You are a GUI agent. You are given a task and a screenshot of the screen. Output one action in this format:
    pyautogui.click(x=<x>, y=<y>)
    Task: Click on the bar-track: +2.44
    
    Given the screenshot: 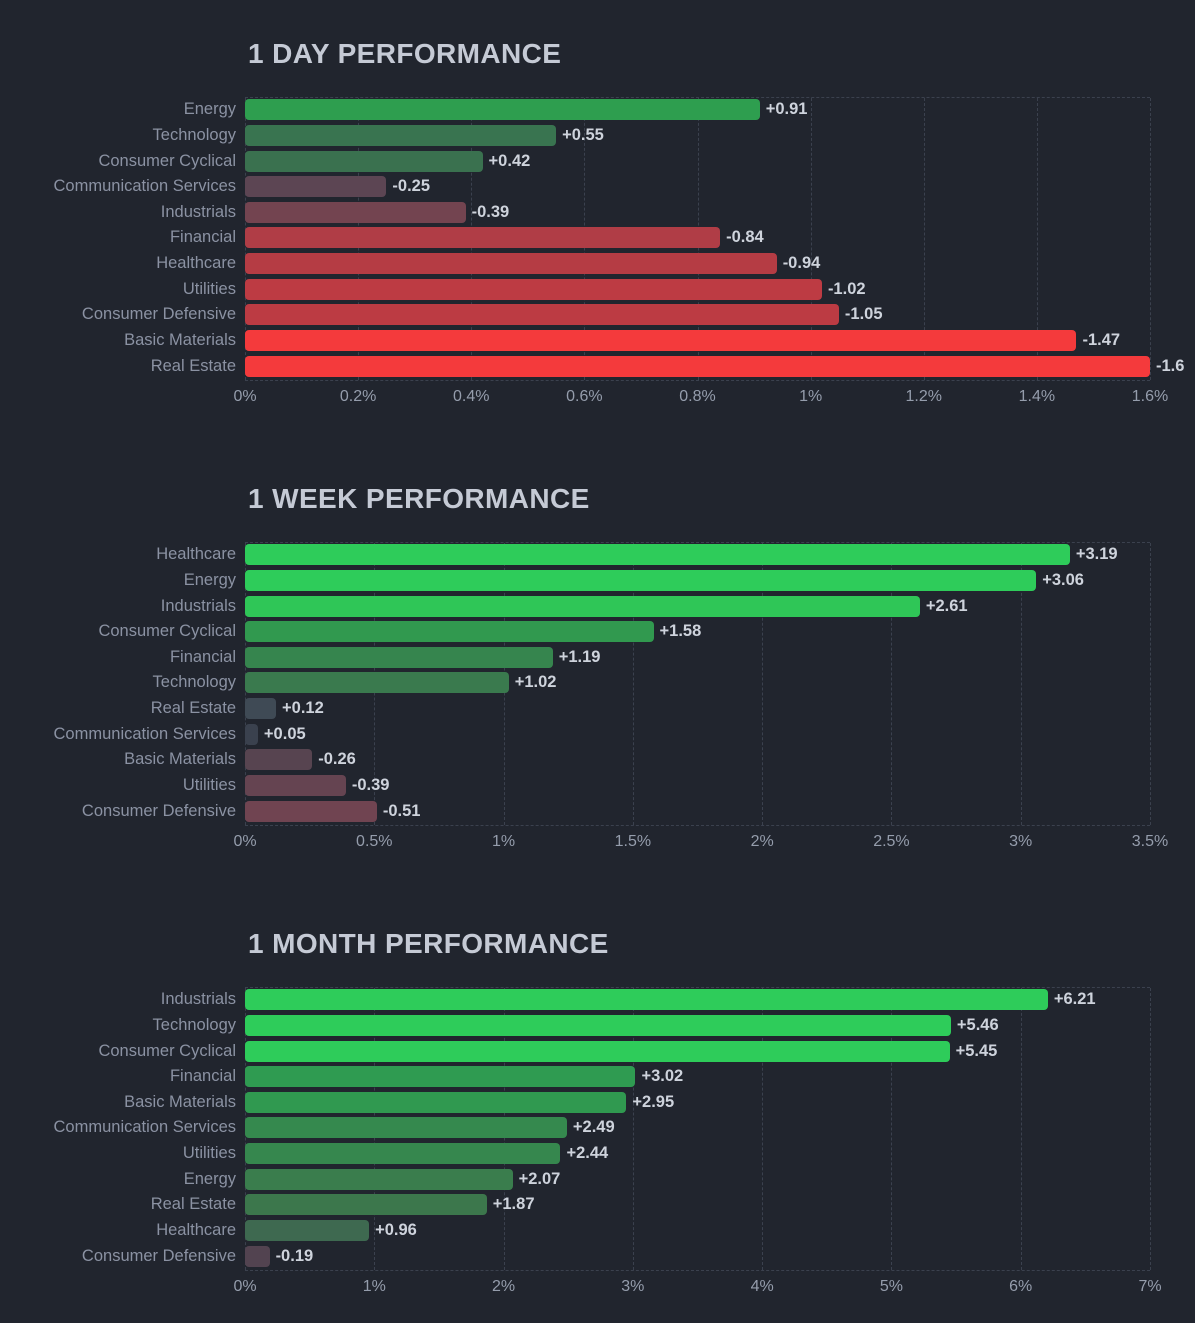 What is the action you would take?
    pyautogui.click(x=697, y=1154)
    